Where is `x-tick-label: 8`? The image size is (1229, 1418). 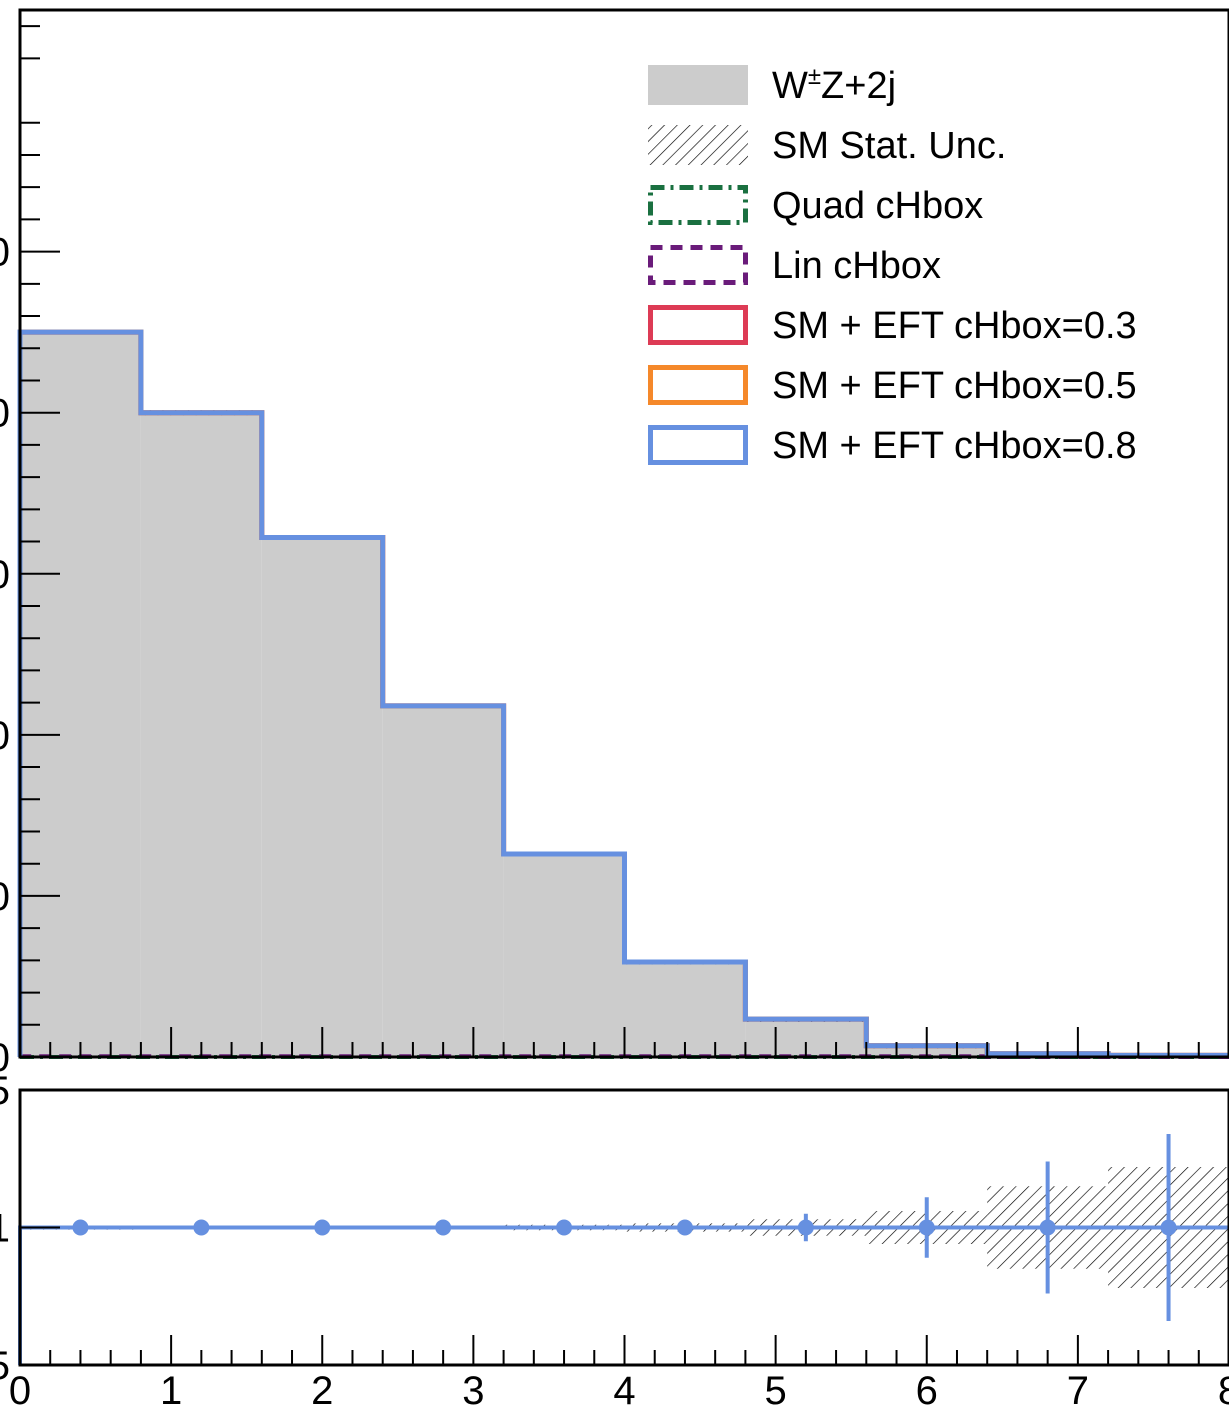
x-tick-label: 8 is located at coordinates (1223, 1391).